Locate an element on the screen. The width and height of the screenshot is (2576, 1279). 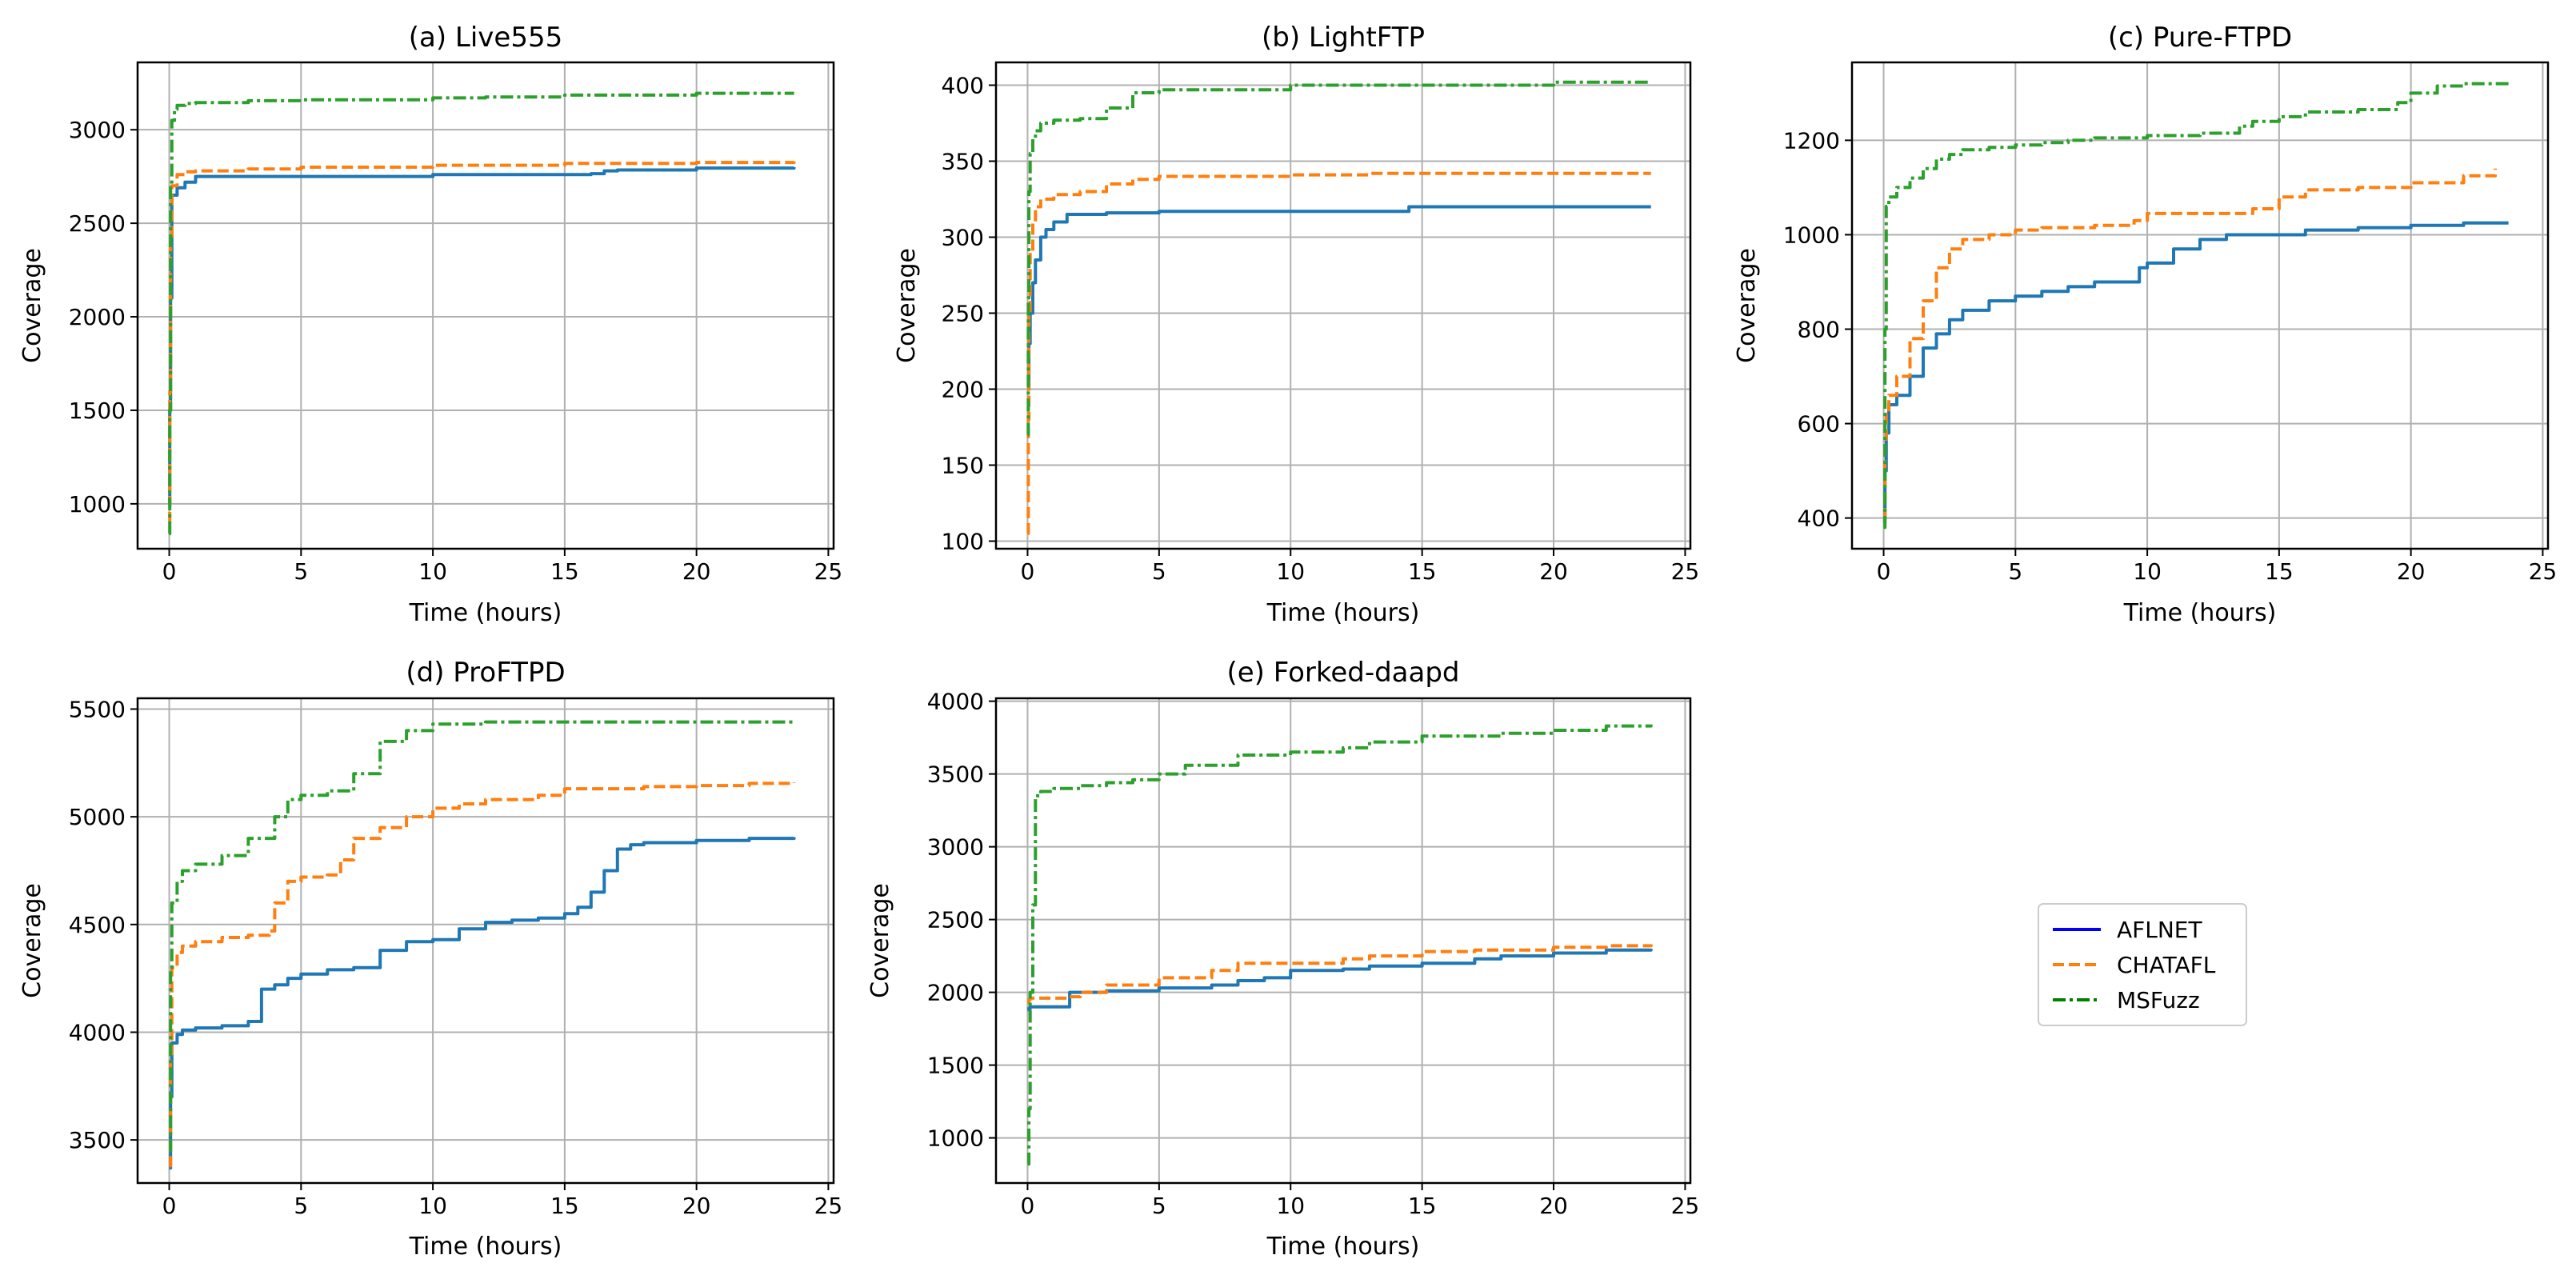
axes-background-layer: 0 5 10 15 20 25 400 600 800 1000 1200 is located at coordinates (2170, 323).